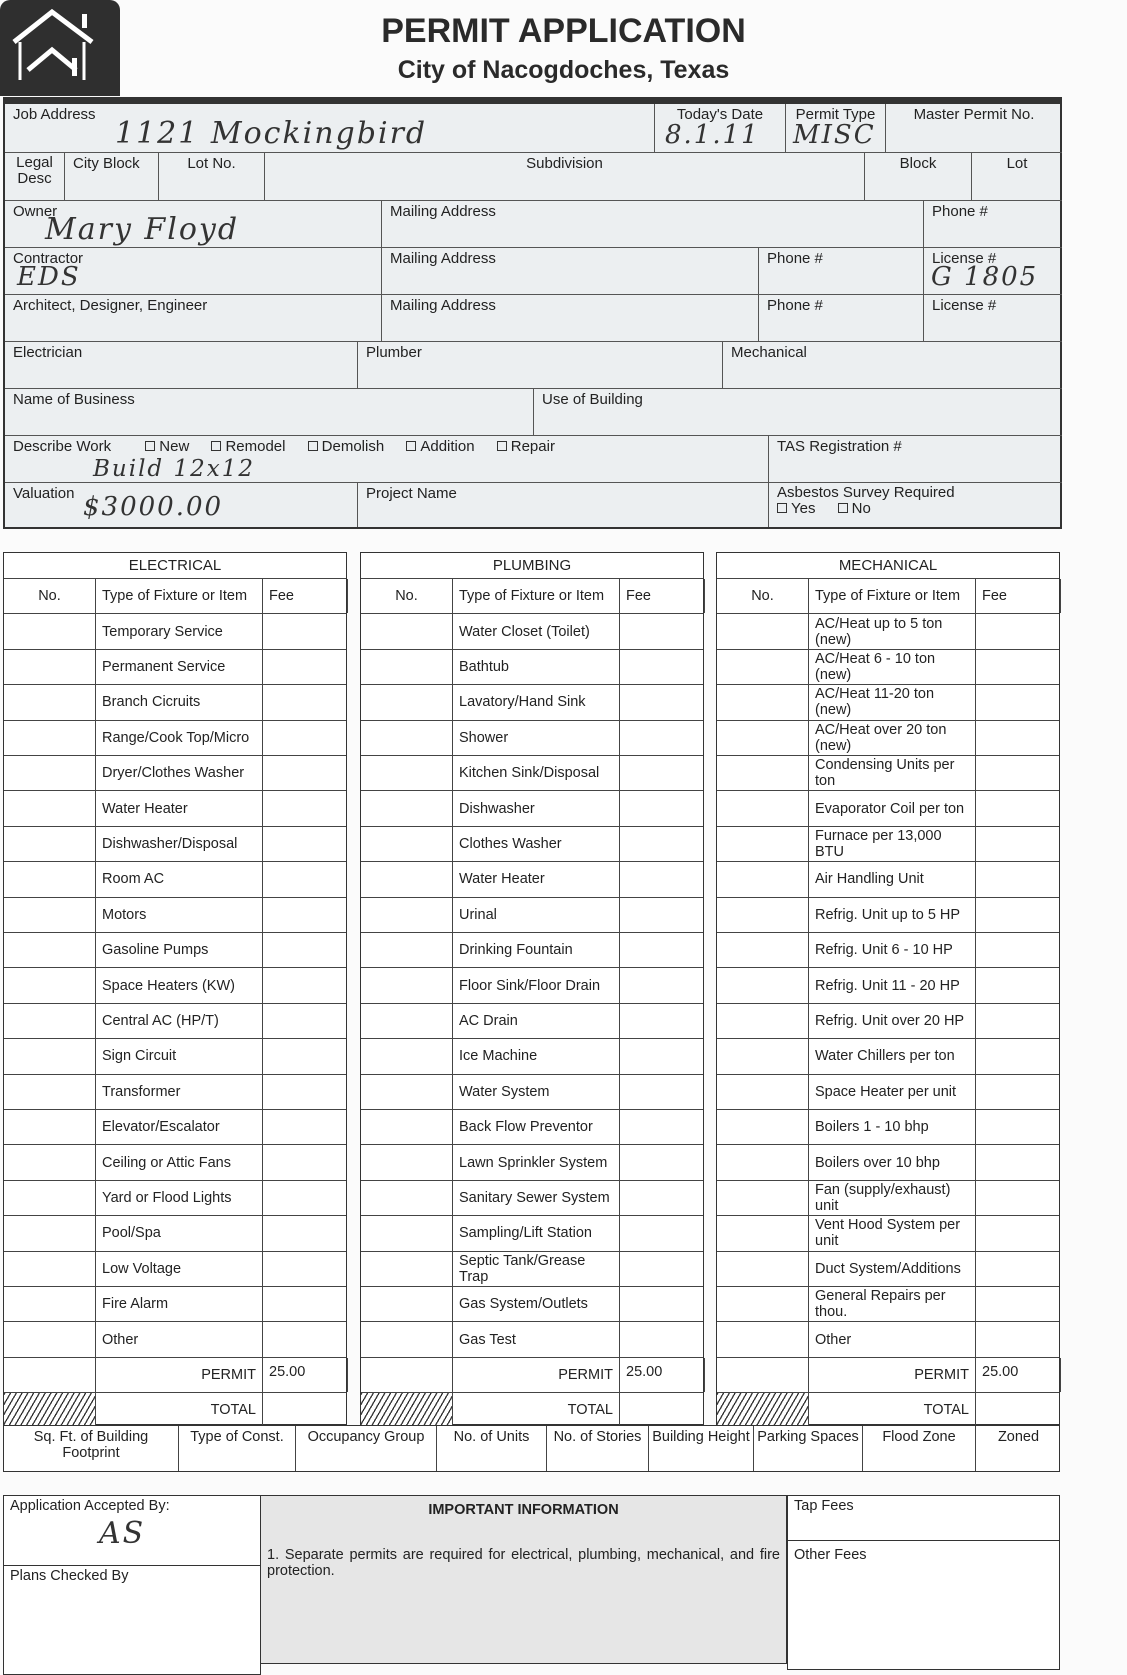 This screenshot has height=1675, width=1127. What do you see at coordinates (598, 1448) in the screenshot?
I see `building-info-field: No. of Stories` at bounding box center [598, 1448].